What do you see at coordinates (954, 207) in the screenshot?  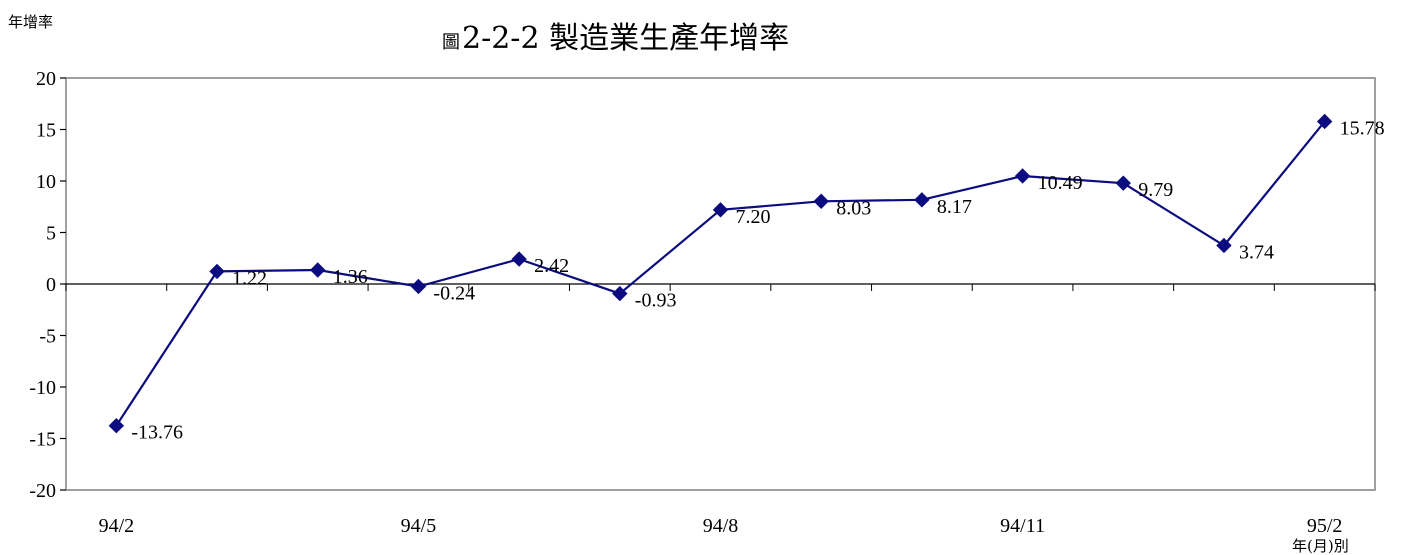 I see `data-label: 8.17` at bounding box center [954, 207].